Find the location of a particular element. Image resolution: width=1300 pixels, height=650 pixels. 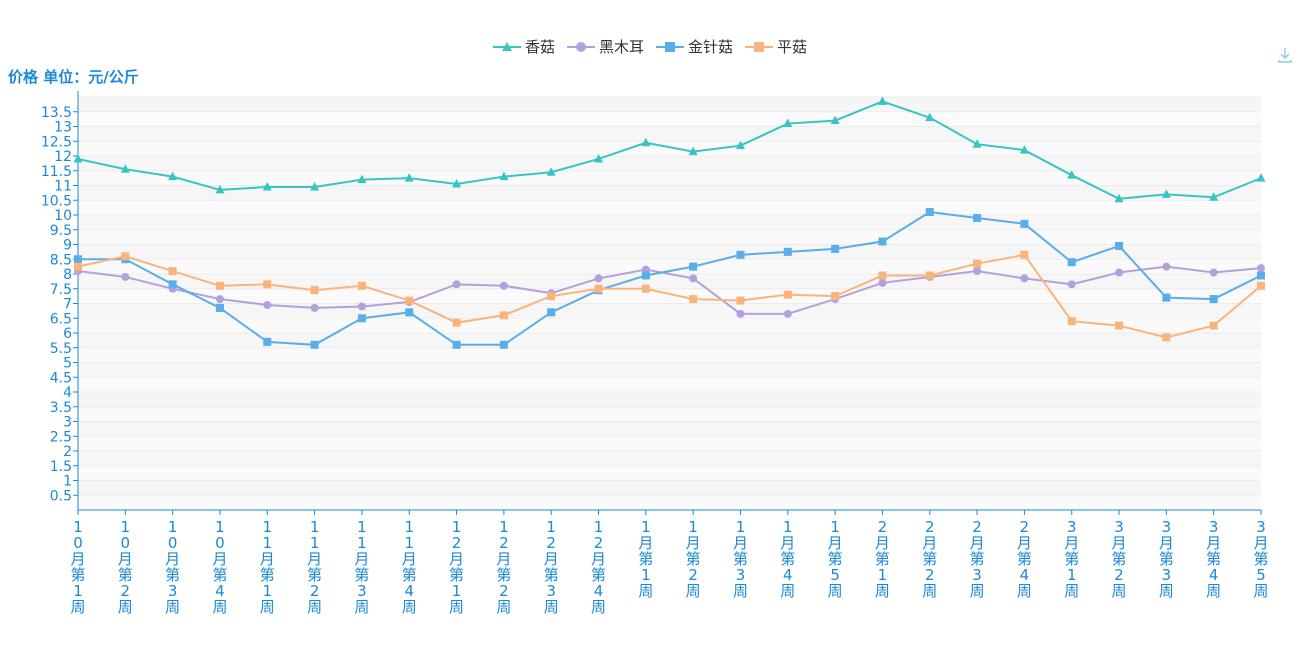

x-tick-label: 1 2 月第 1 周 is located at coordinates (456, 567).